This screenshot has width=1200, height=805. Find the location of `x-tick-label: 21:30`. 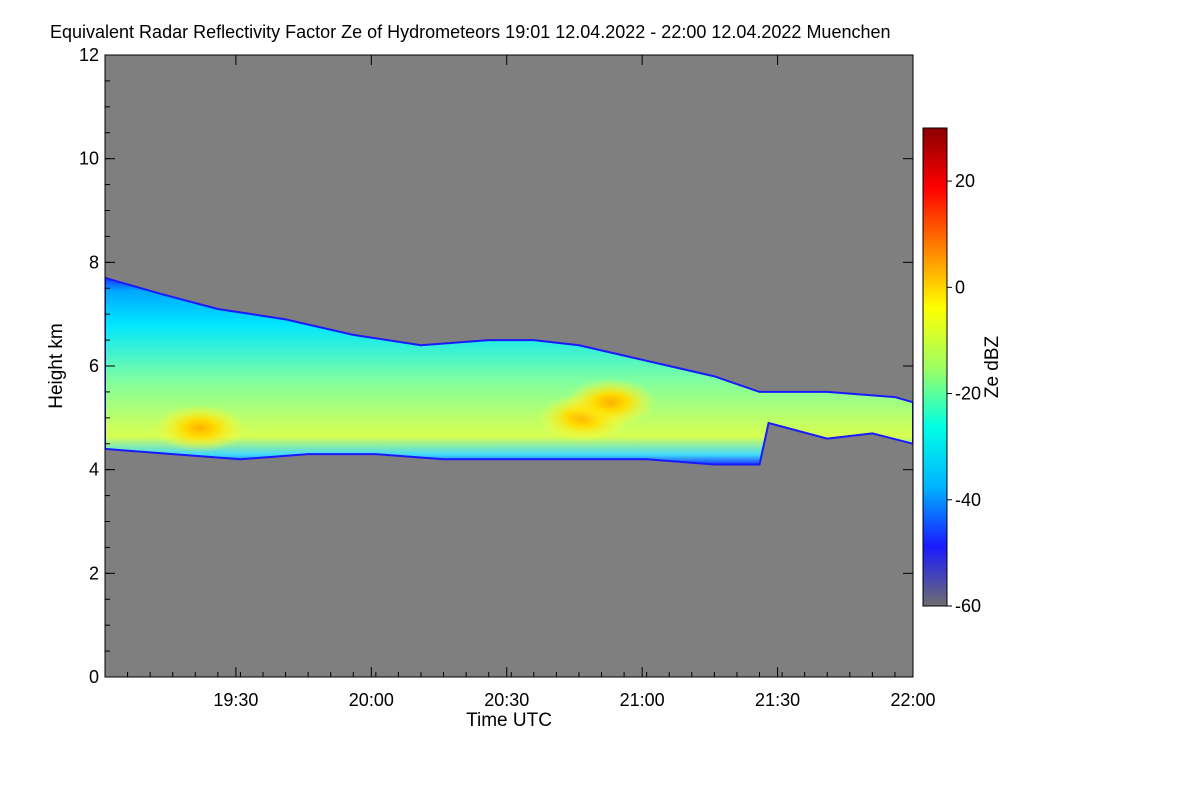

x-tick-label: 21:30 is located at coordinates (777, 700).